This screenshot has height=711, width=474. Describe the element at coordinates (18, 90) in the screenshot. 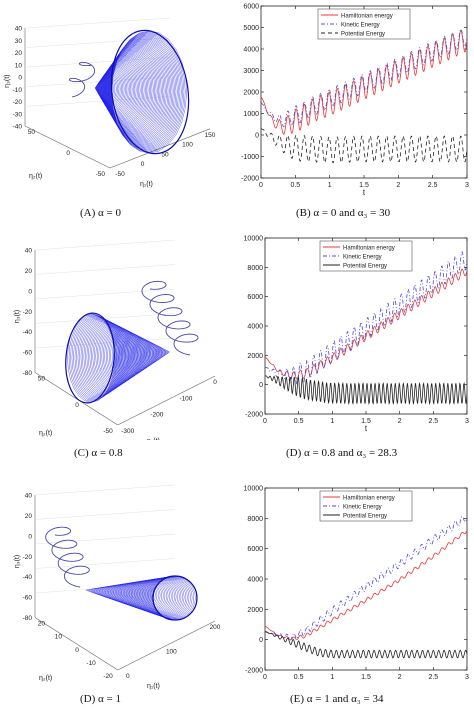

I see `z-tick-label: -10` at that location.